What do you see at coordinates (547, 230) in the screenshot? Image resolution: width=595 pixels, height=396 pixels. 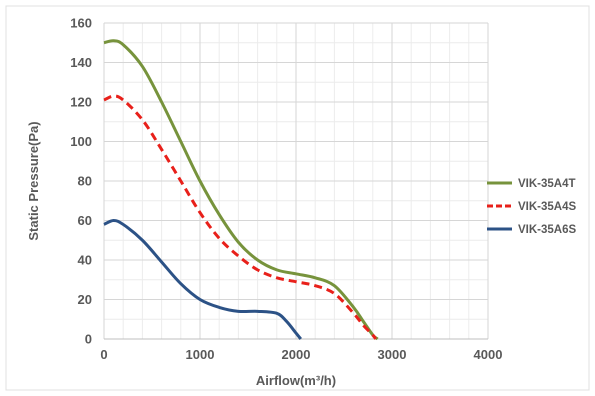 I see `legend-label: VIK-35A6S` at bounding box center [547, 230].